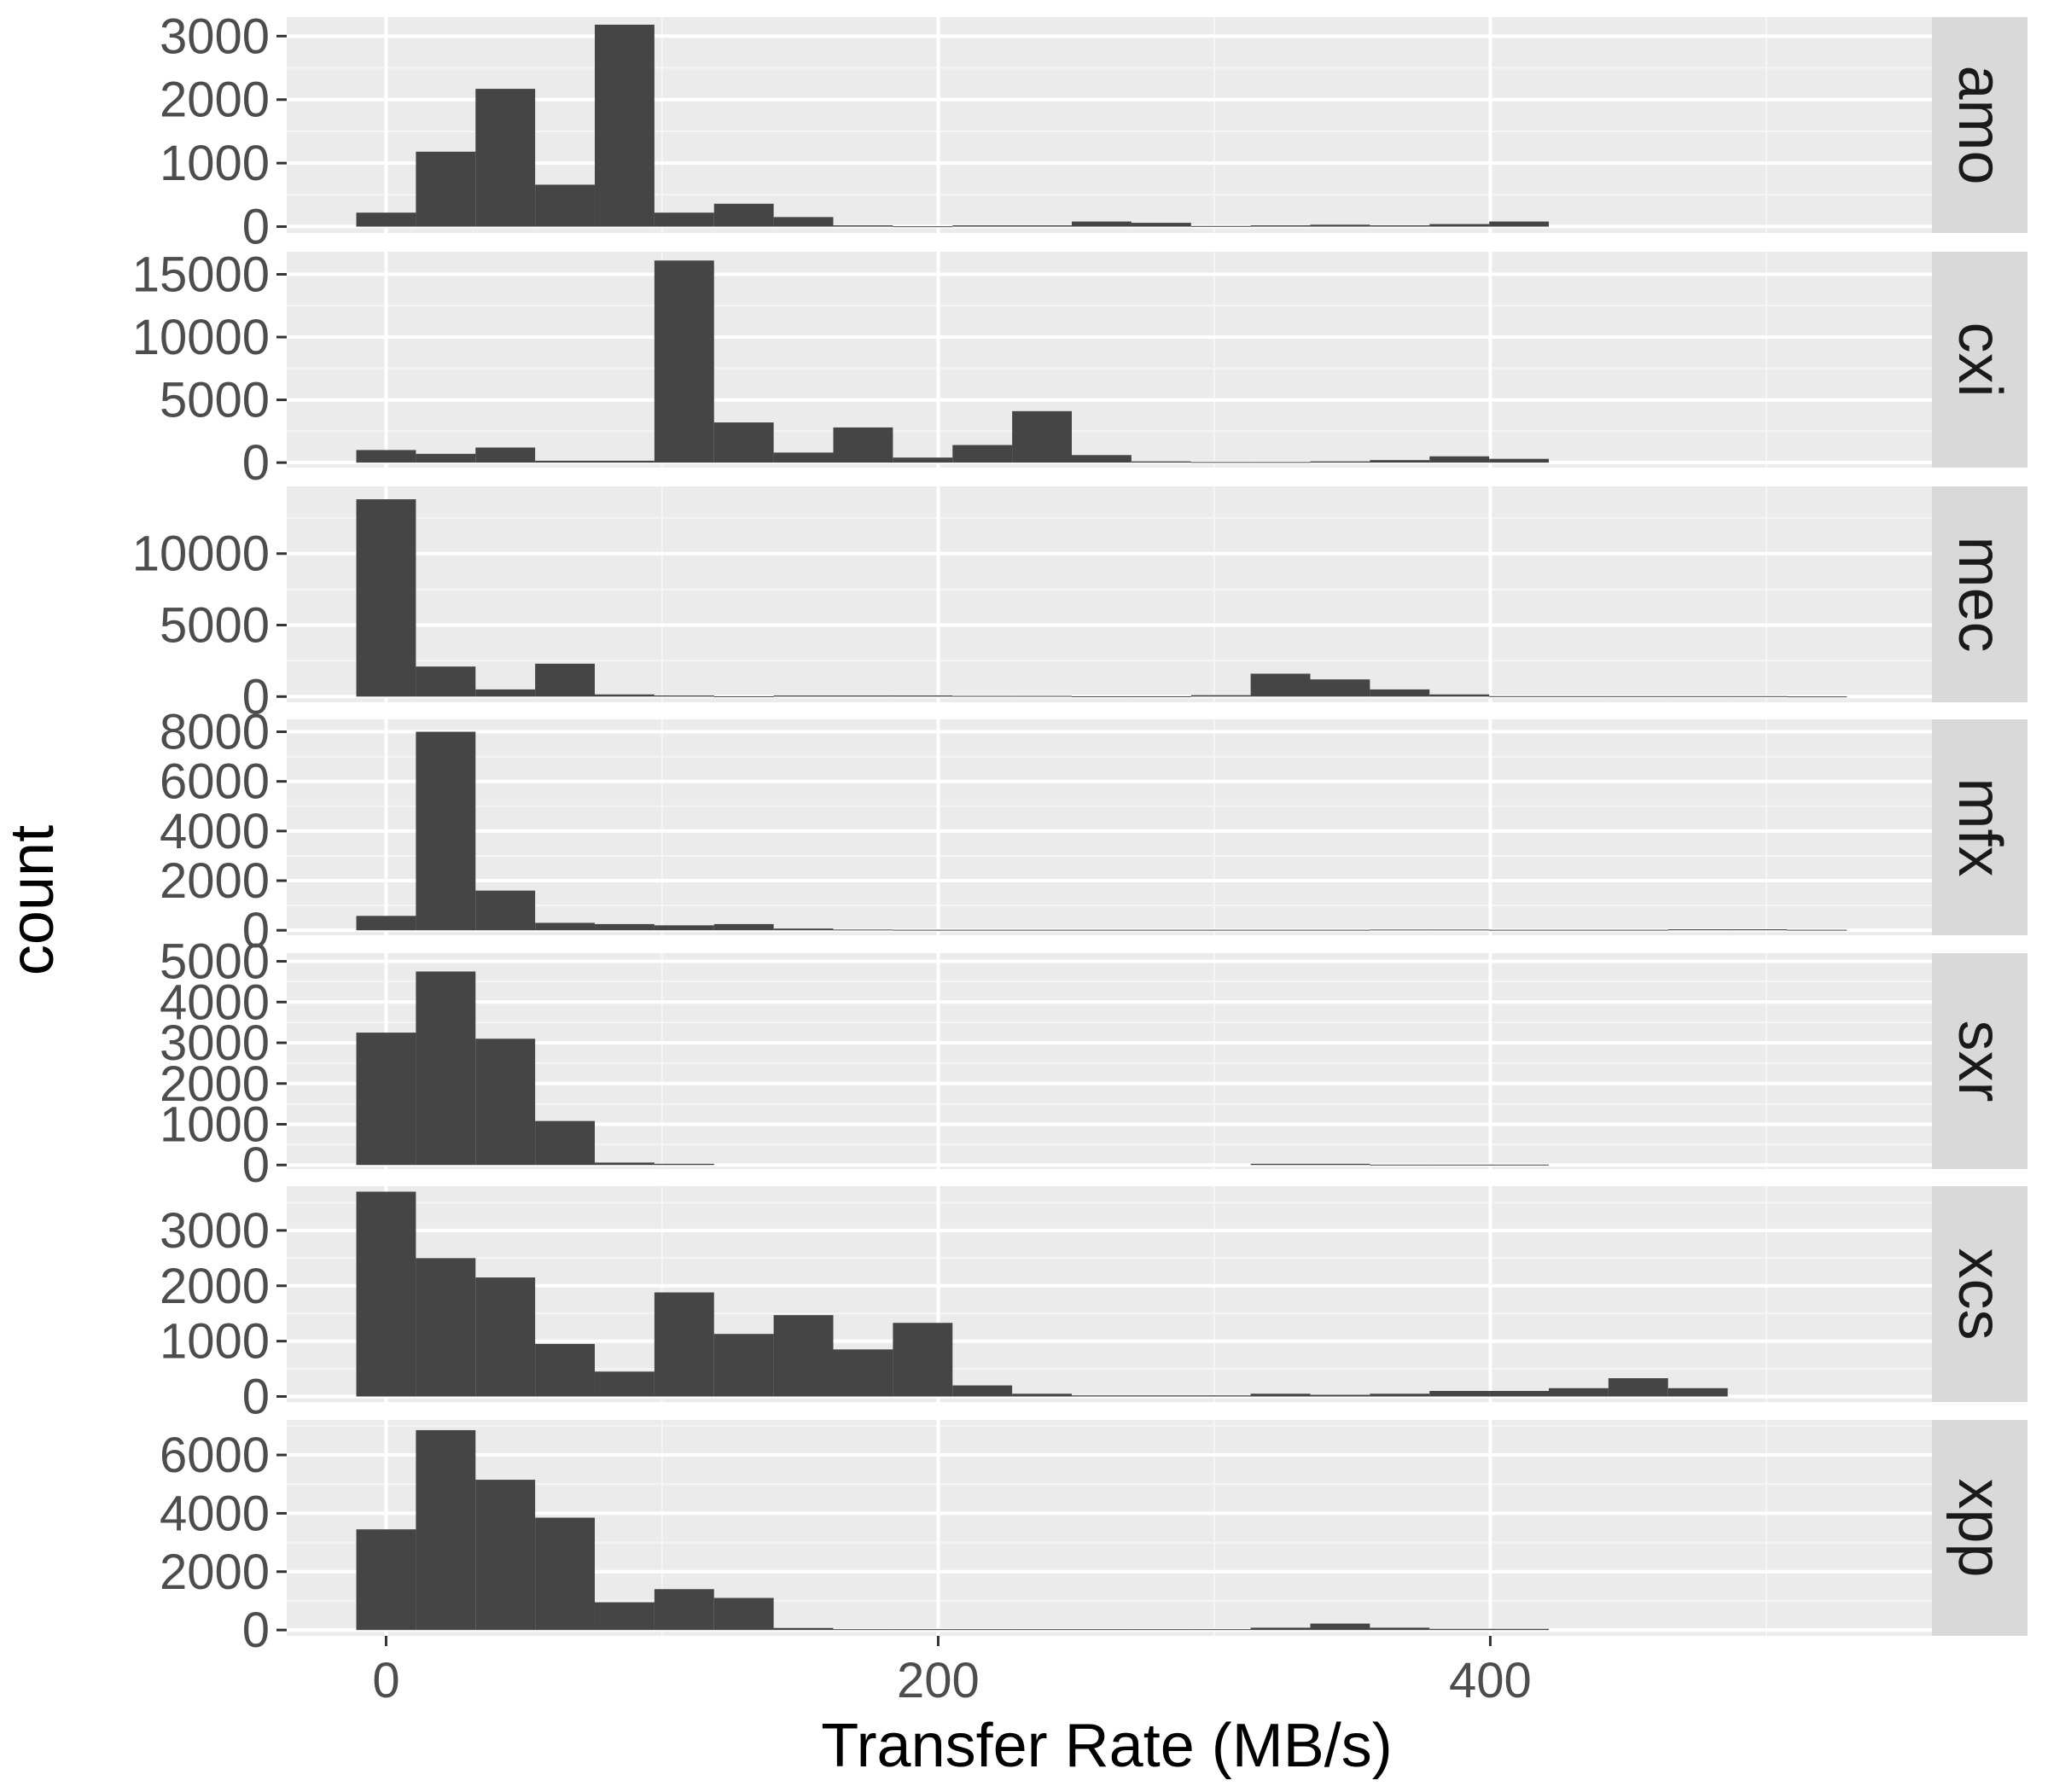  Describe the element at coordinates (1980, 827) in the screenshot. I see `facet-strip-label: mfx` at that location.